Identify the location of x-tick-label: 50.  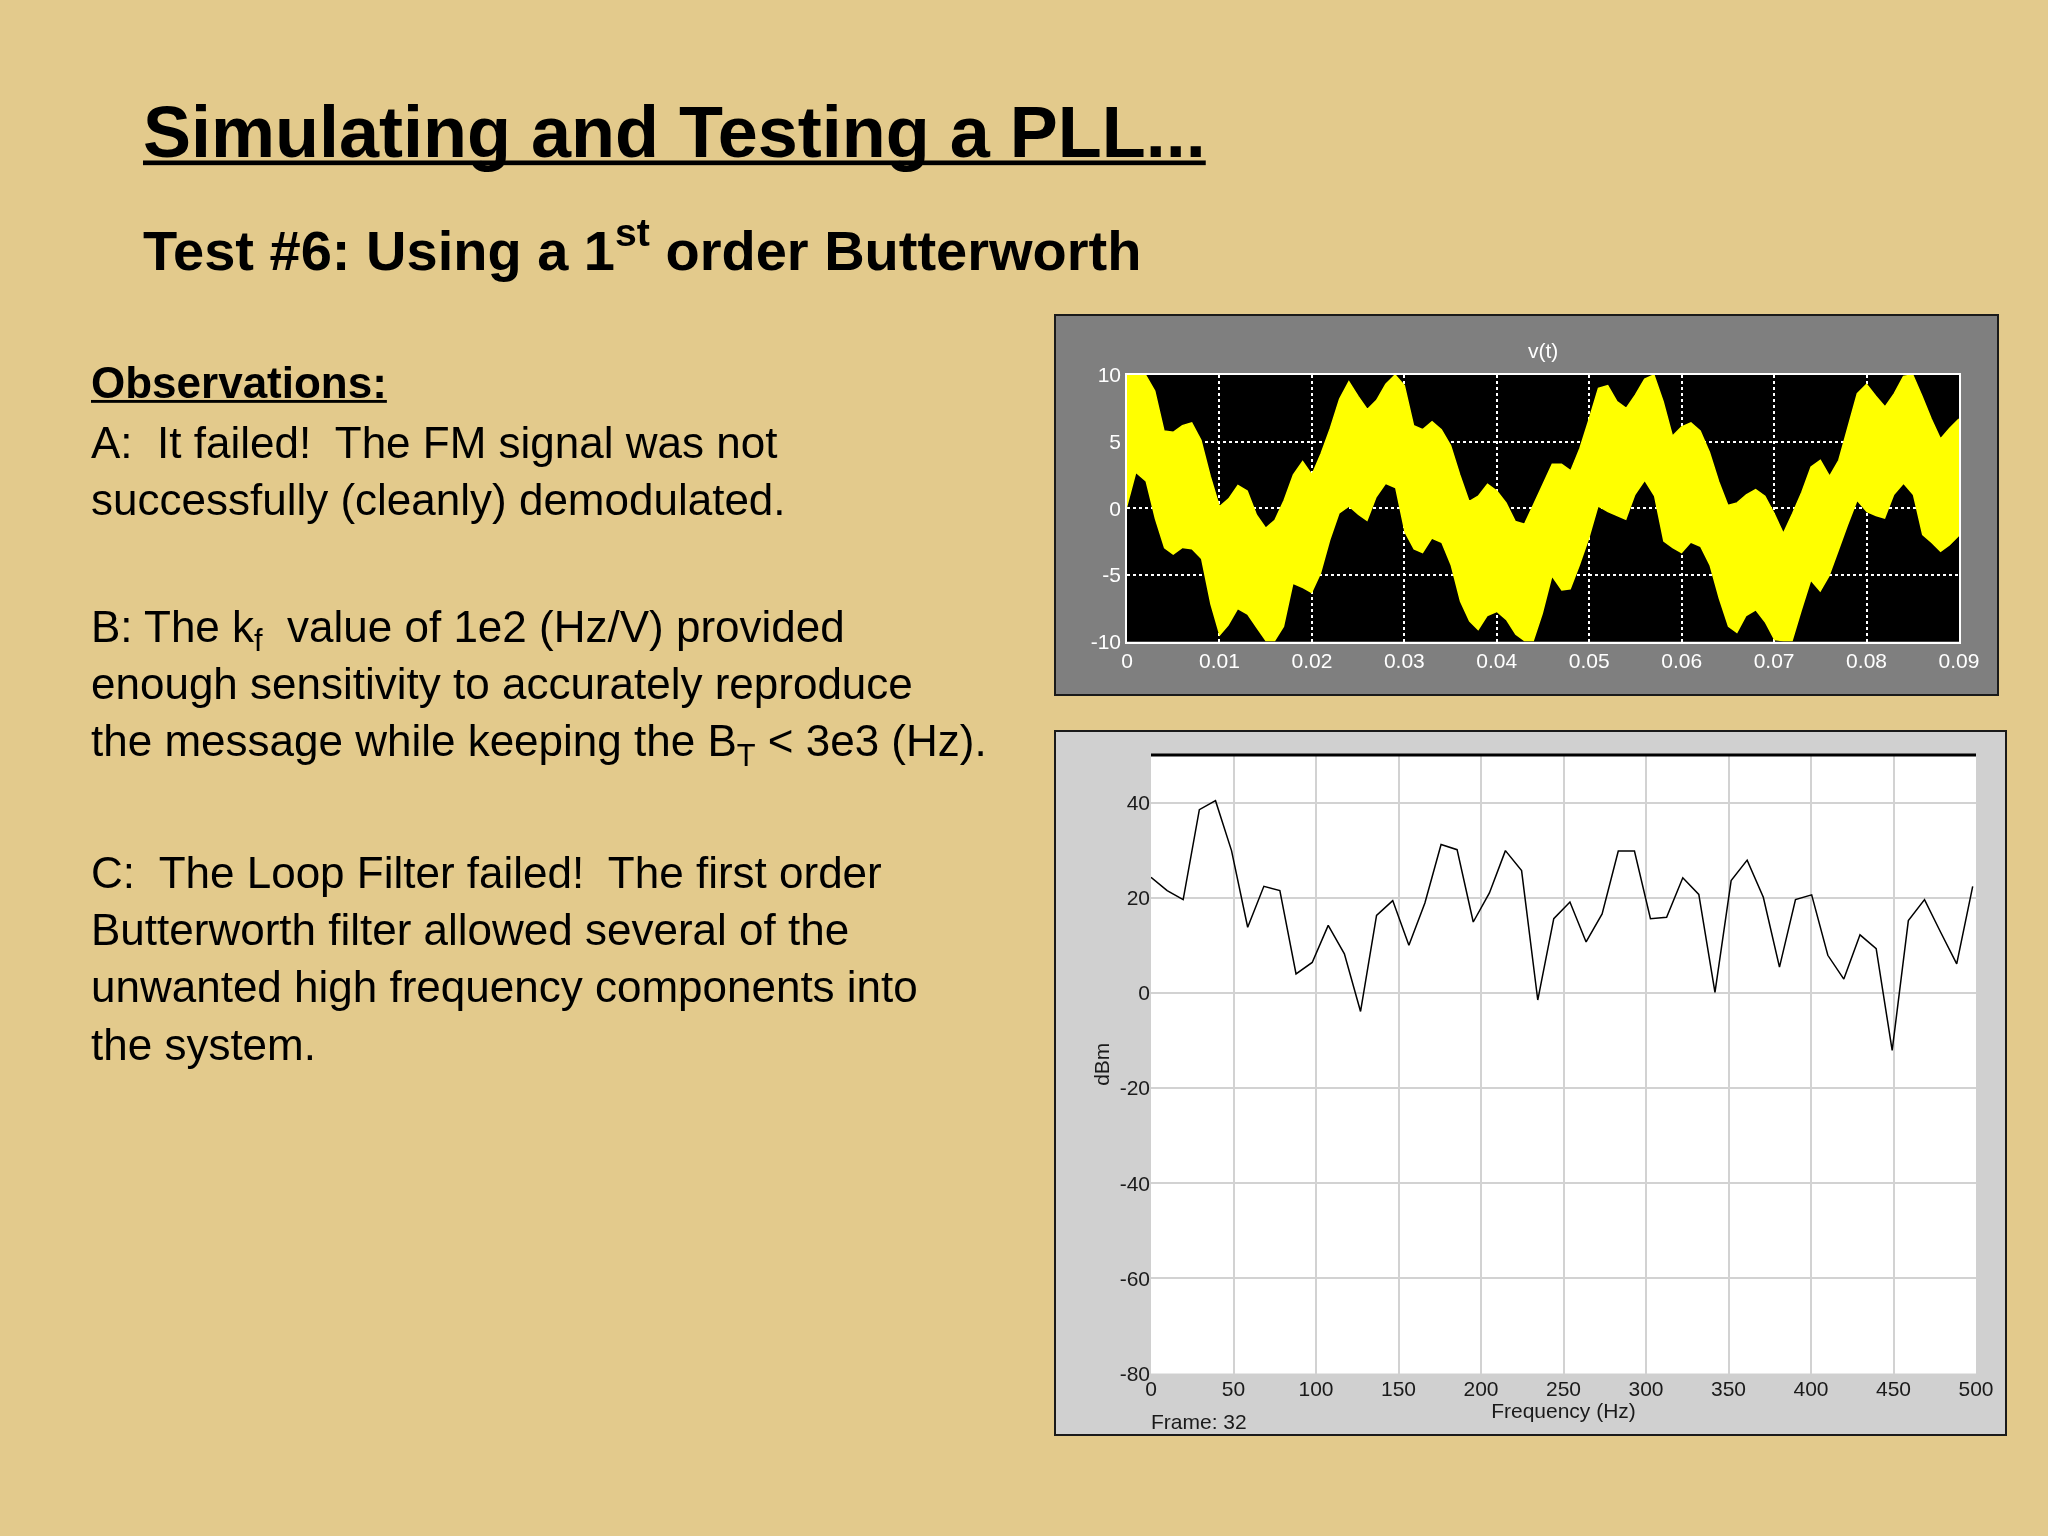
(1233, 1388).